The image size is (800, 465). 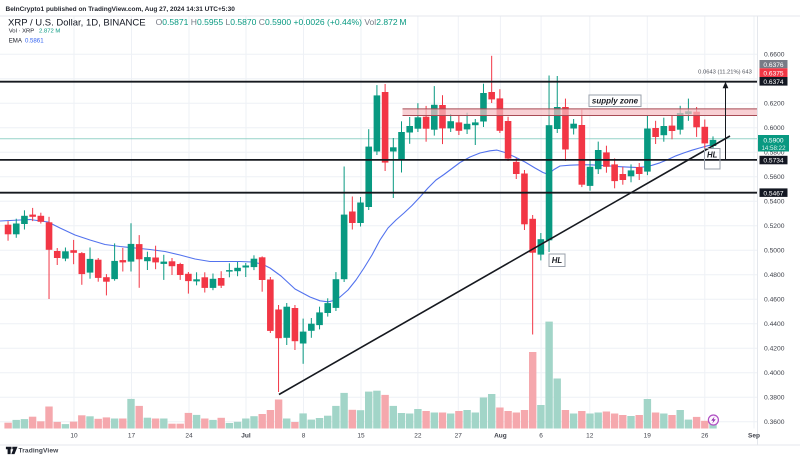 I want to click on svg-text: 0.5900, so click(x=773, y=140).